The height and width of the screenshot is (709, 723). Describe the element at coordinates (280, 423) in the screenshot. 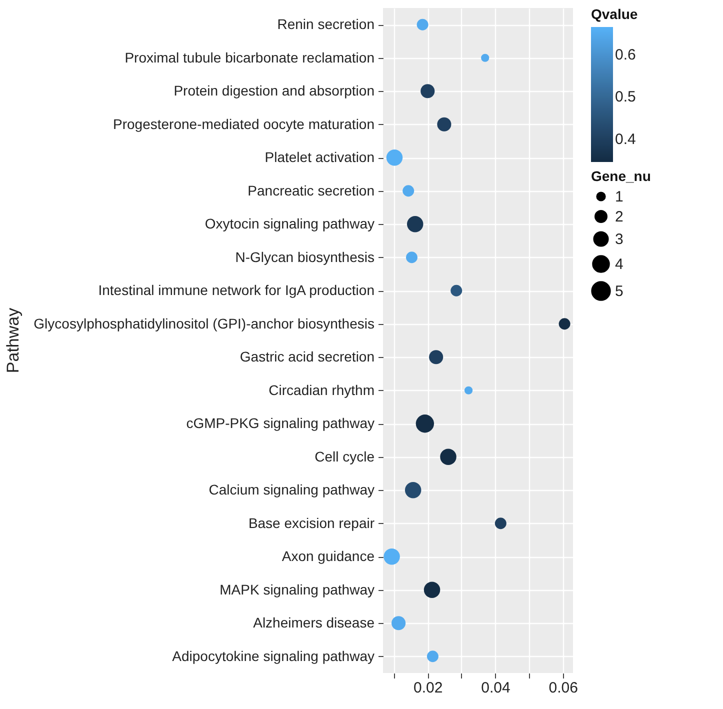

I see `y-tick-label: cGMP-PKG signaling pathway` at that location.